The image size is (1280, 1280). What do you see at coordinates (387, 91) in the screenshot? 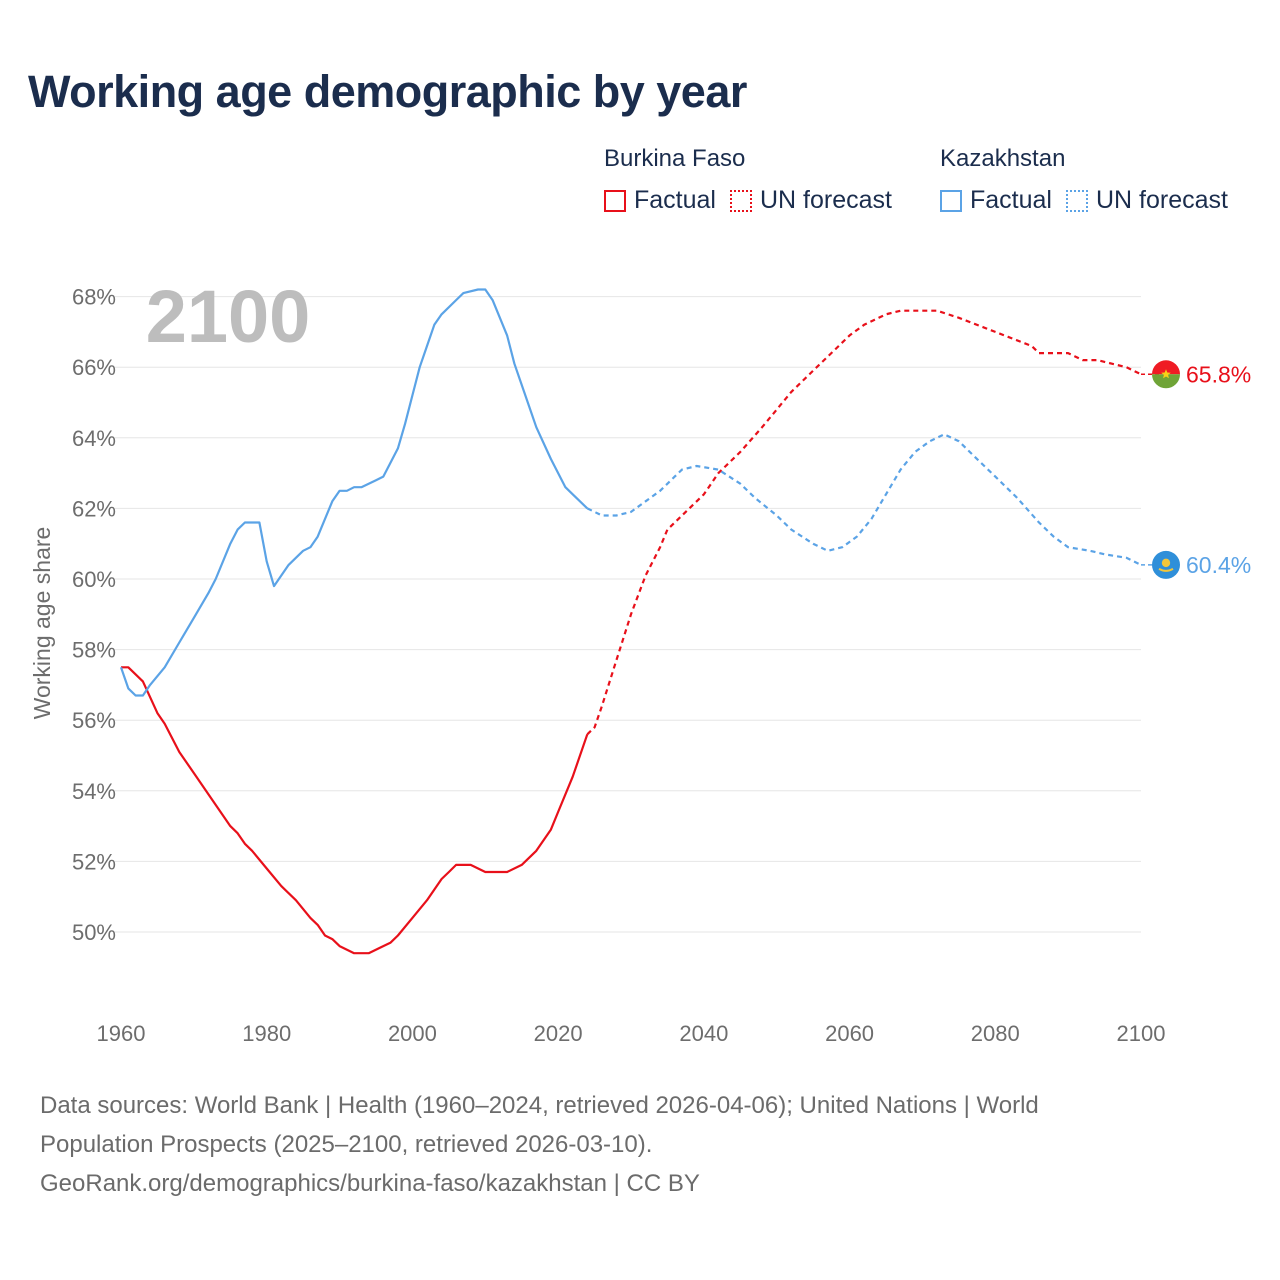
I see `chart-title: Working age demographic by year` at bounding box center [387, 91].